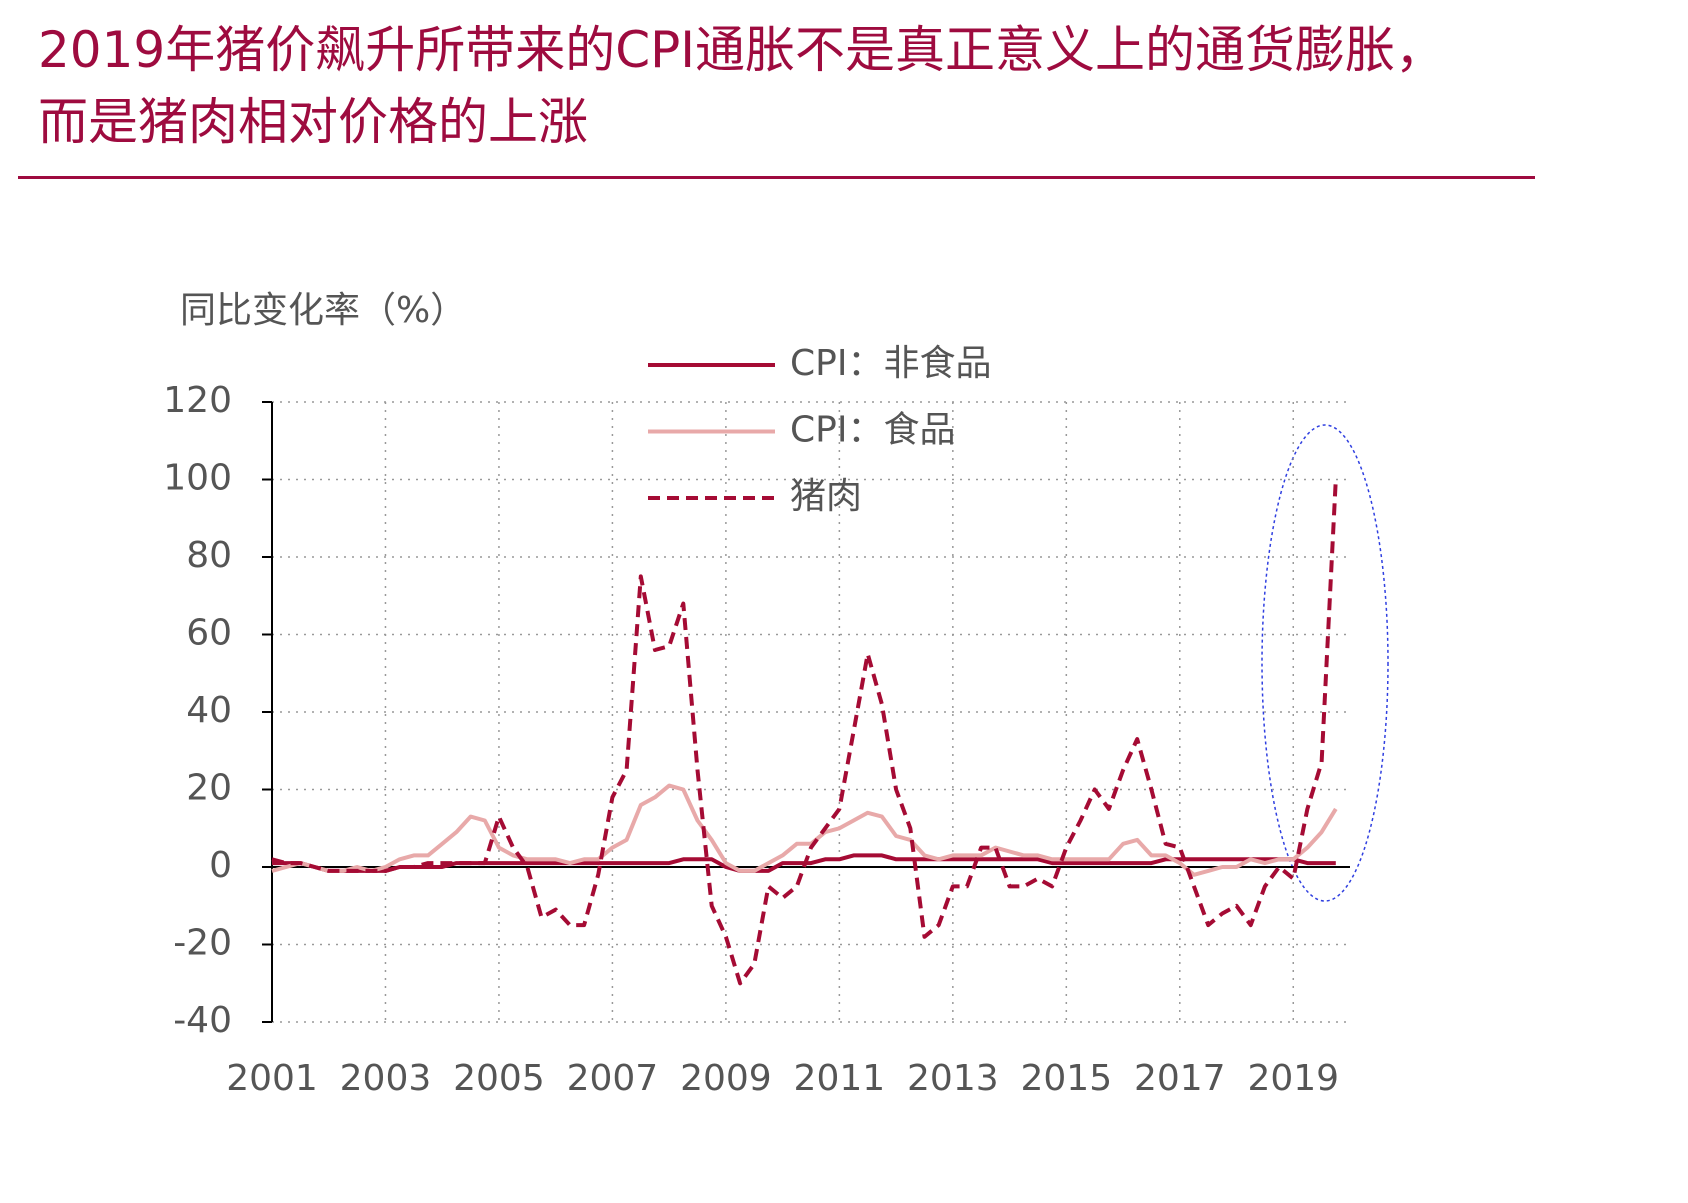 The image size is (1688, 1203). What do you see at coordinates (726, 1078) in the screenshot?
I see `x-tick-label: 2009` at bounding box center [726, 1078].